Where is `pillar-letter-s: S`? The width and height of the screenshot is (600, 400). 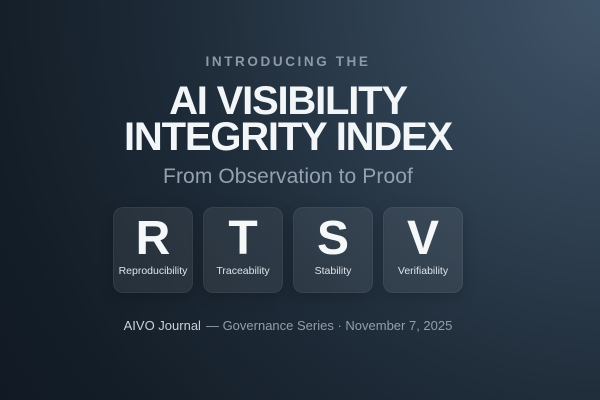 pillar-letter-s: S is located at coordinates (332, 238).